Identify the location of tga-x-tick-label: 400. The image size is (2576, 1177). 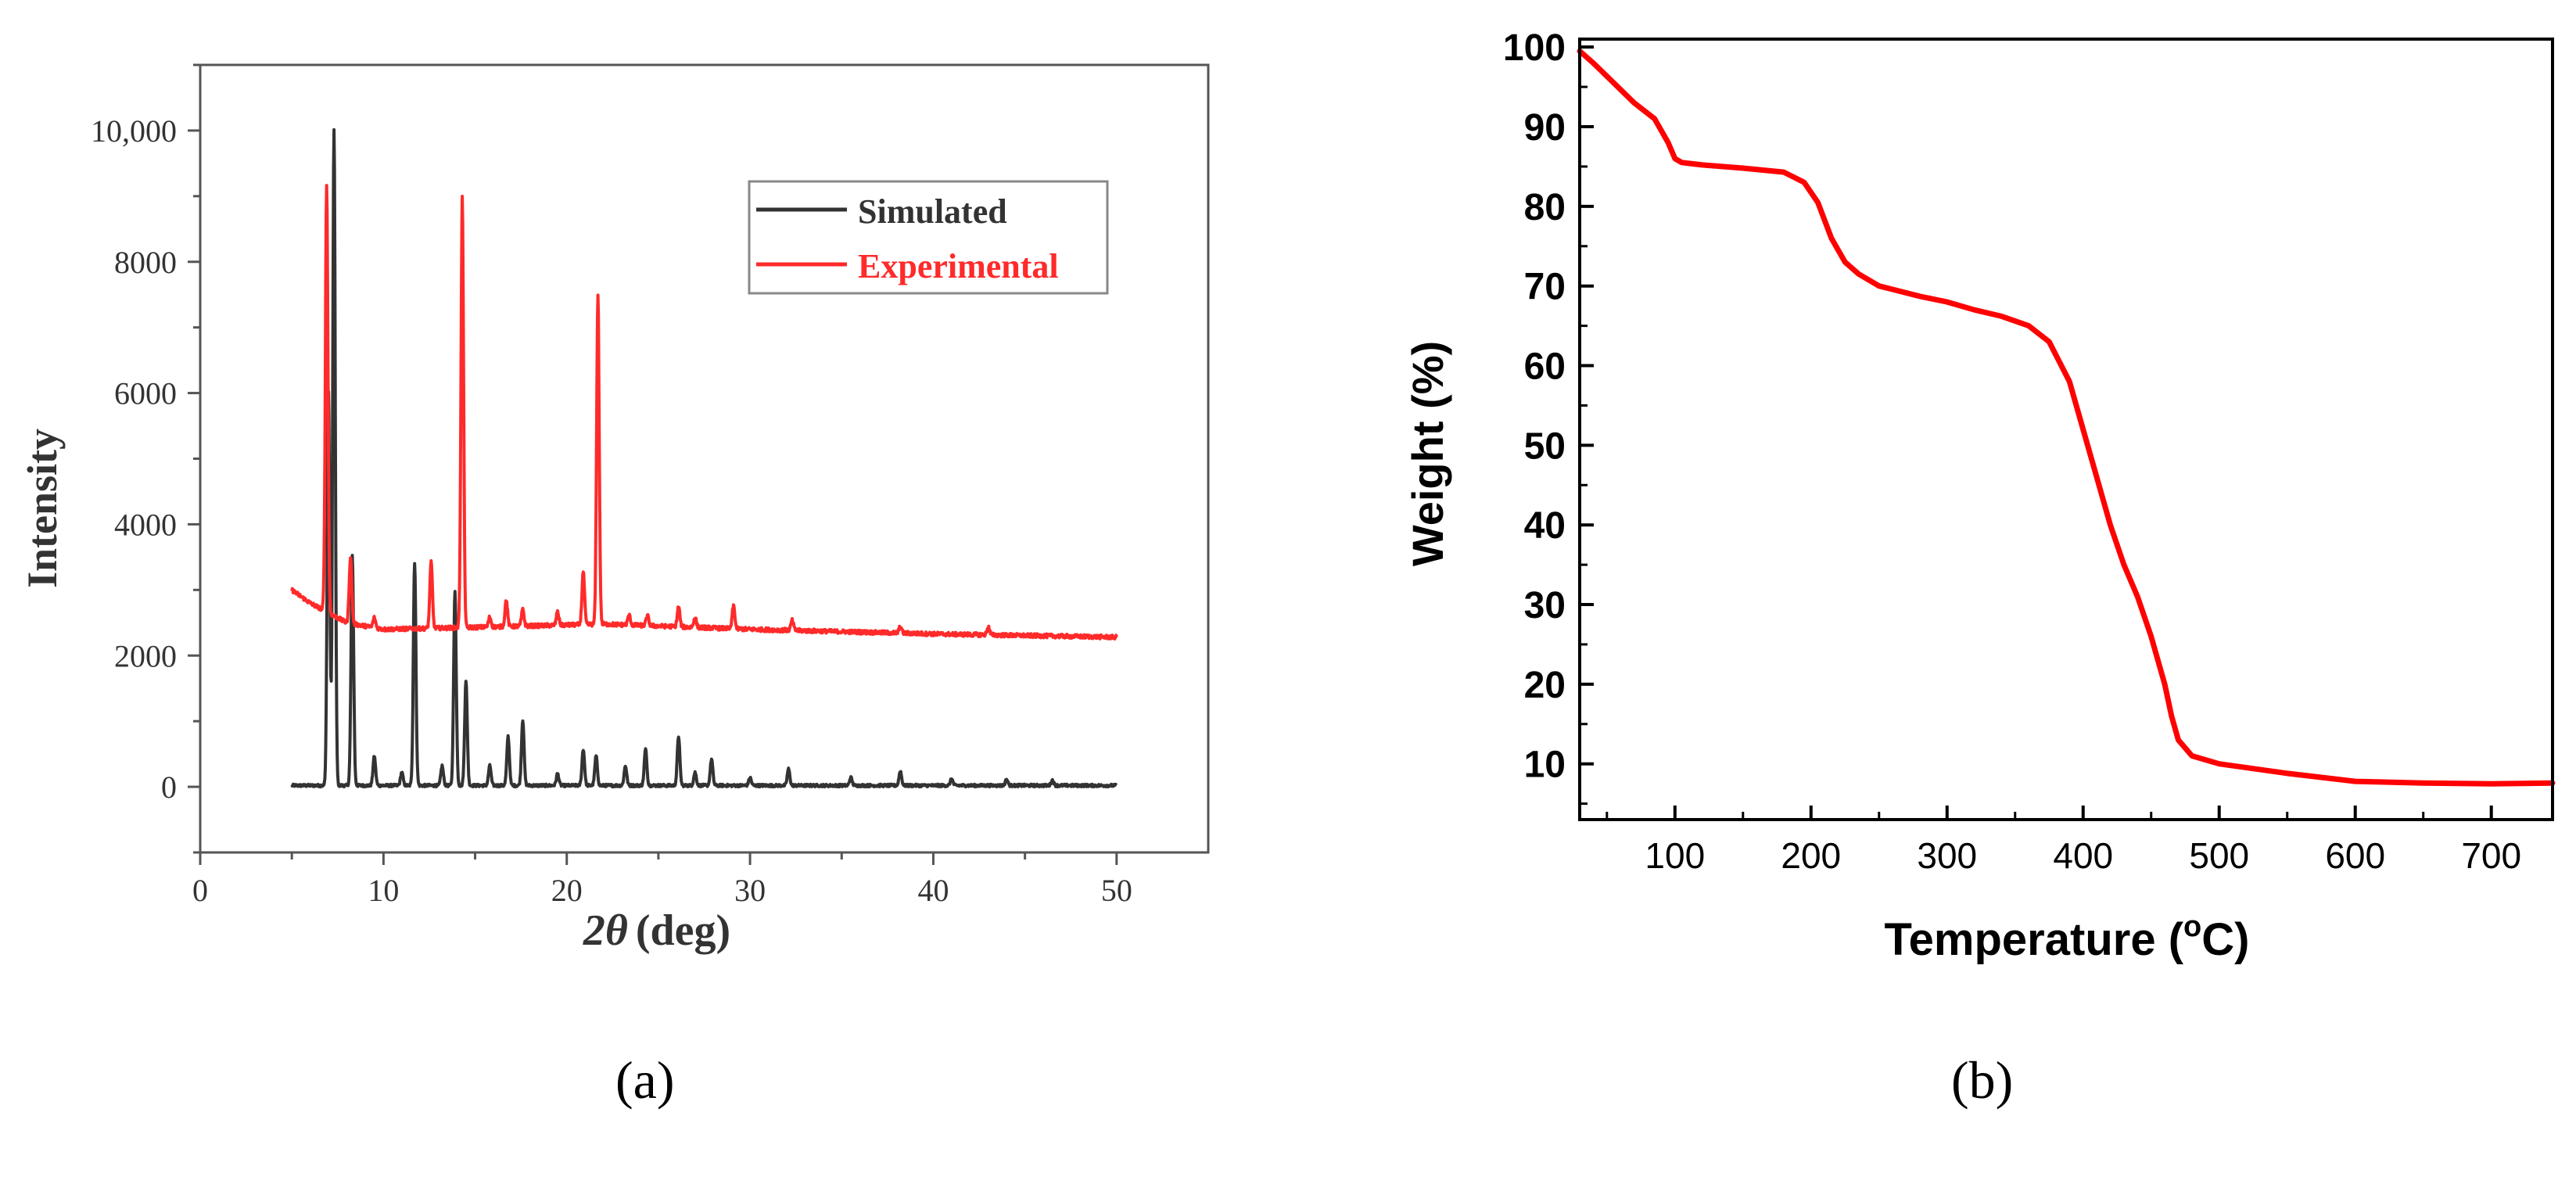
(2083, 855).